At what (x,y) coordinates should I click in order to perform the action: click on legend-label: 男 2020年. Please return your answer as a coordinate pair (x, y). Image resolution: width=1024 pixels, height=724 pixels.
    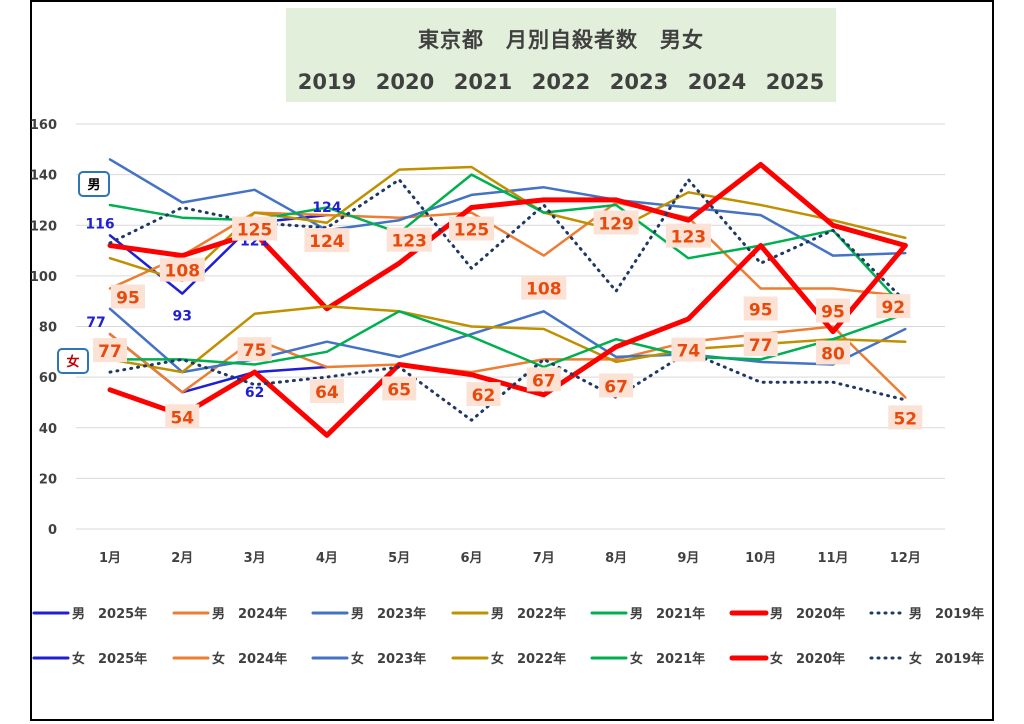
    Looking at the image, I should click on (807, 614).